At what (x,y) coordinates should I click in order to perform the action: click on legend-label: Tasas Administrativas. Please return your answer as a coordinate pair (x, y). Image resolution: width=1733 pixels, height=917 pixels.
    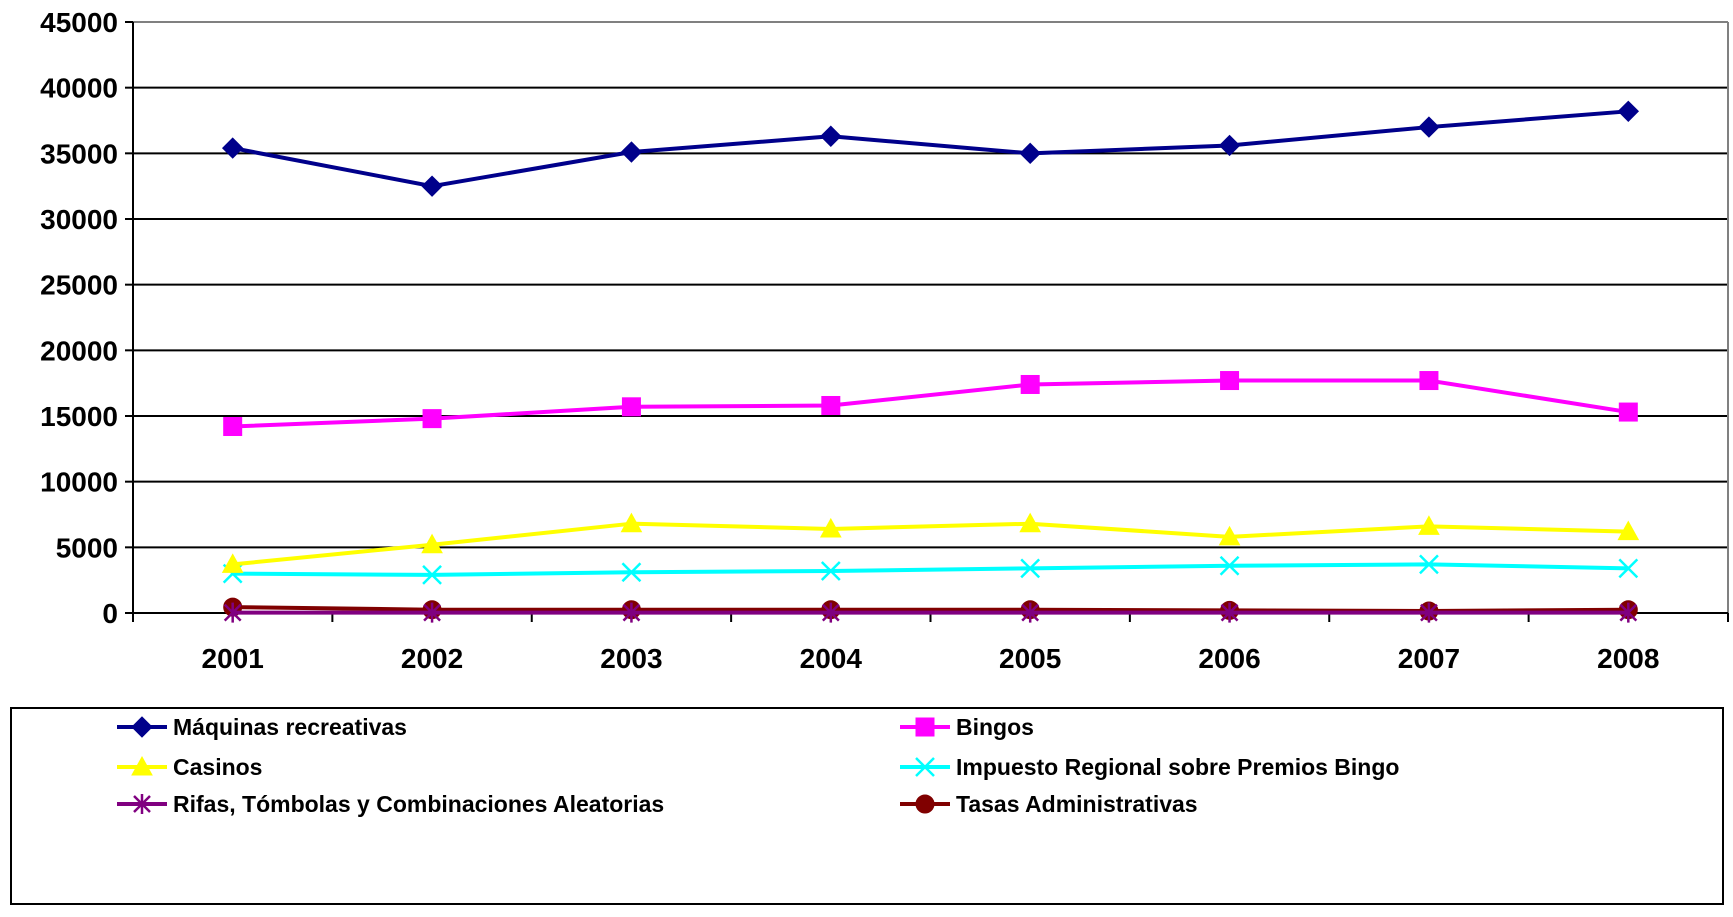
    Looking at the image, I should click on (1077, 804).